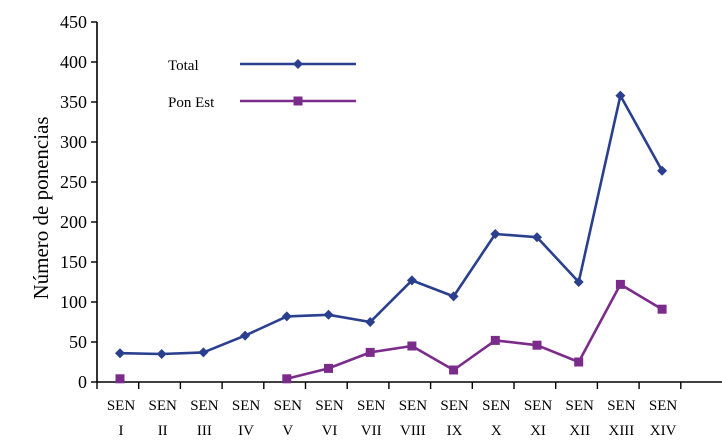 This screenshot has height=442, width=722. What do you see at coordinates (474, 332) in the screenshot?
I see `series-line` at bounding box center [474, 332].